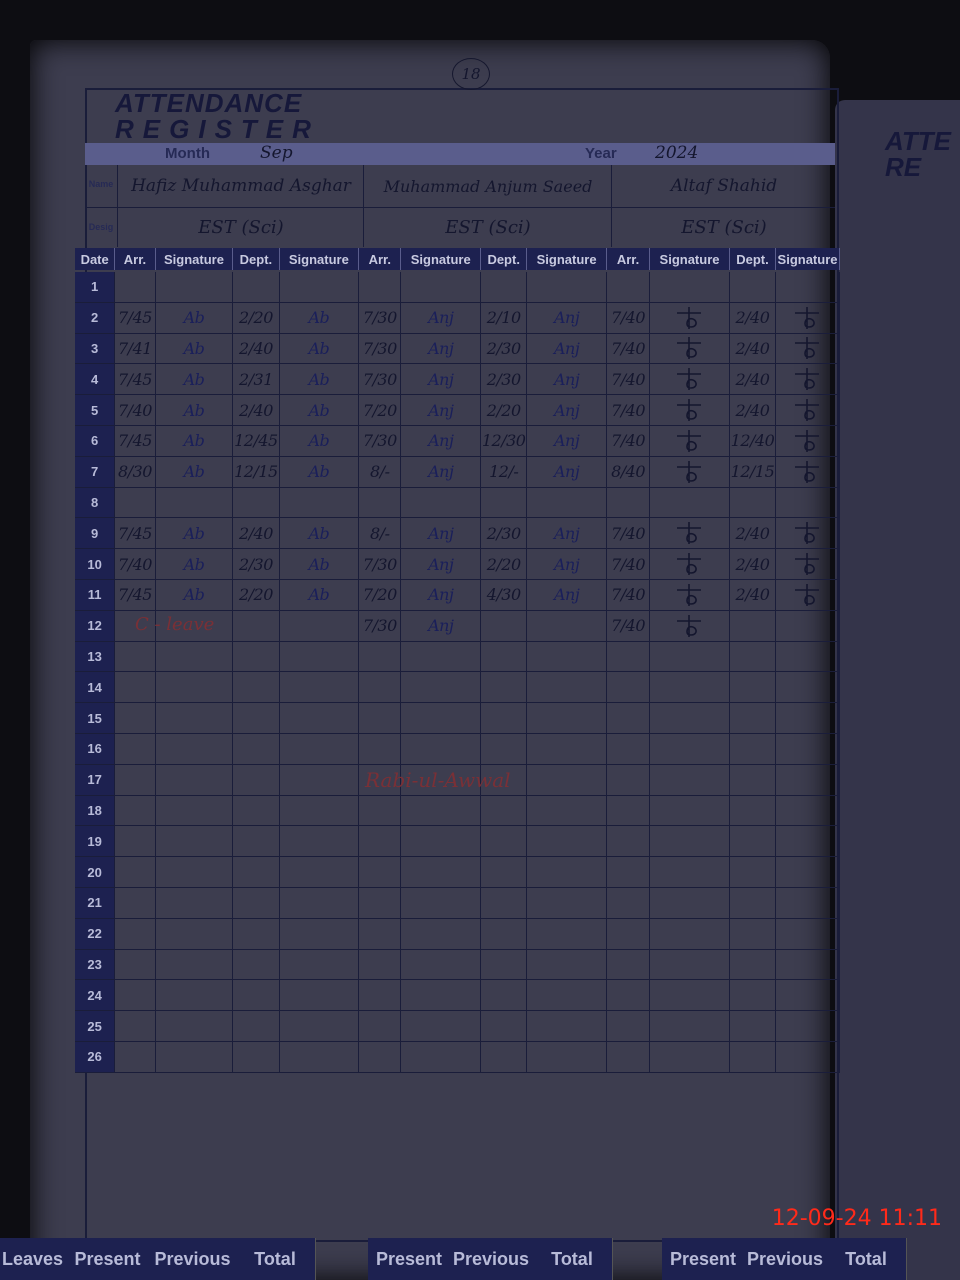  Describe the element at coordinates (135, 317) in the screenshot. I see `arrival-time: 7/45` at that location.